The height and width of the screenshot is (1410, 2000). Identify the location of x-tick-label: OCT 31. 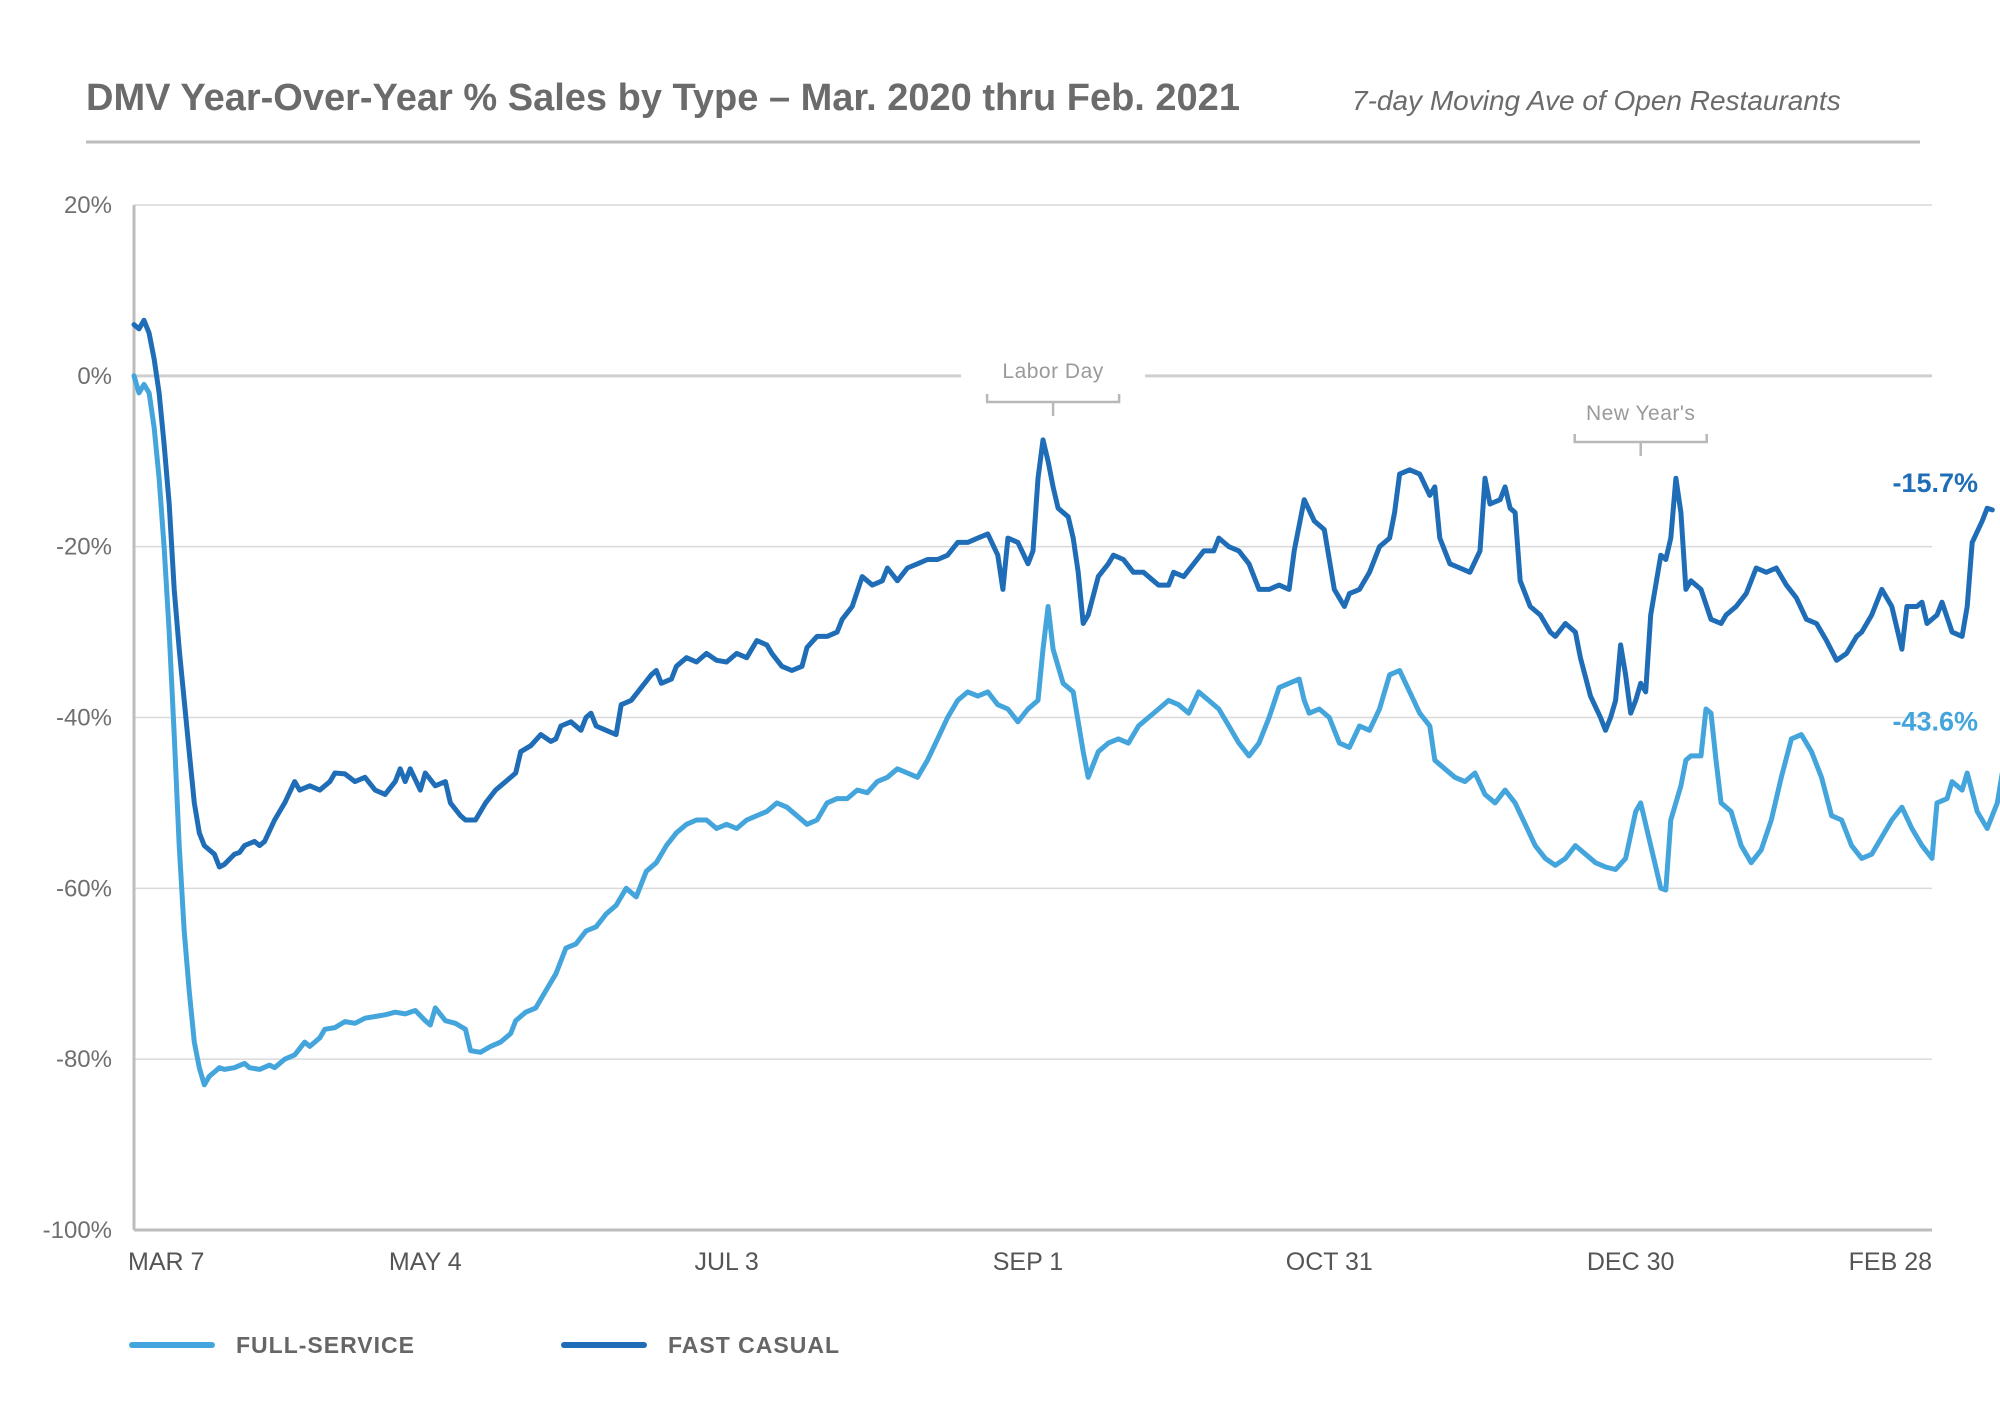
(1329, 1262).